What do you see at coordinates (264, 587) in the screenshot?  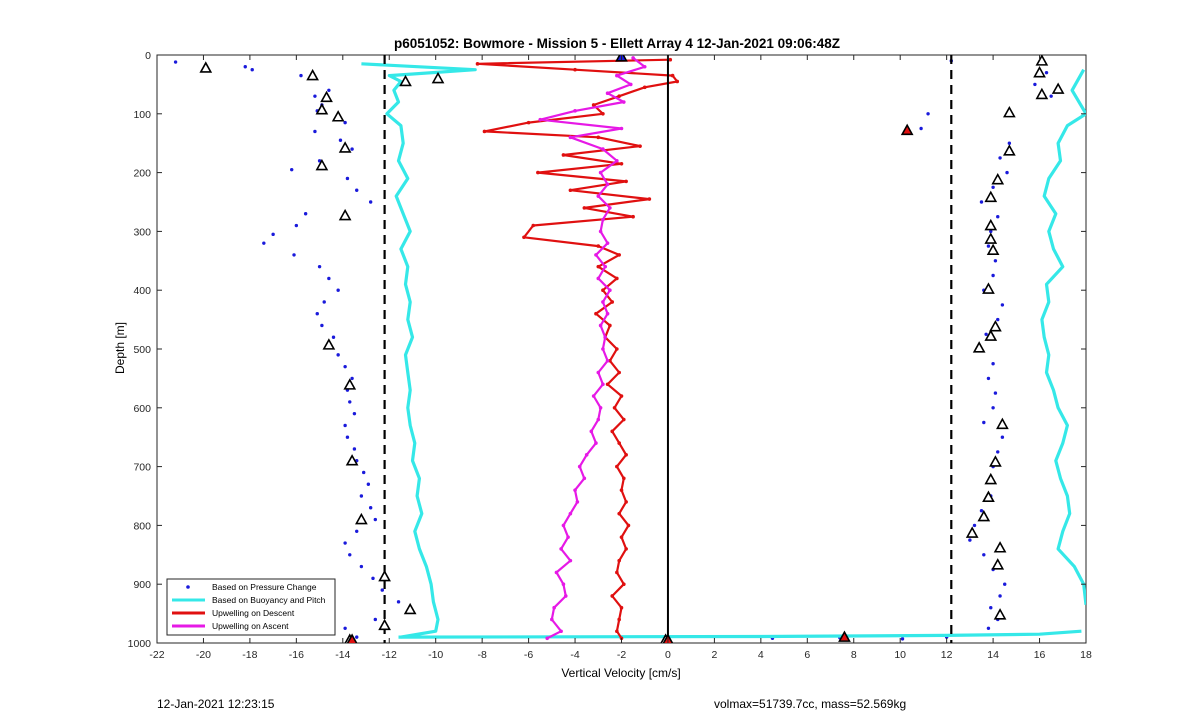 I see `legend-label: Based on Pressure Change` at bounding box center [264, 587].